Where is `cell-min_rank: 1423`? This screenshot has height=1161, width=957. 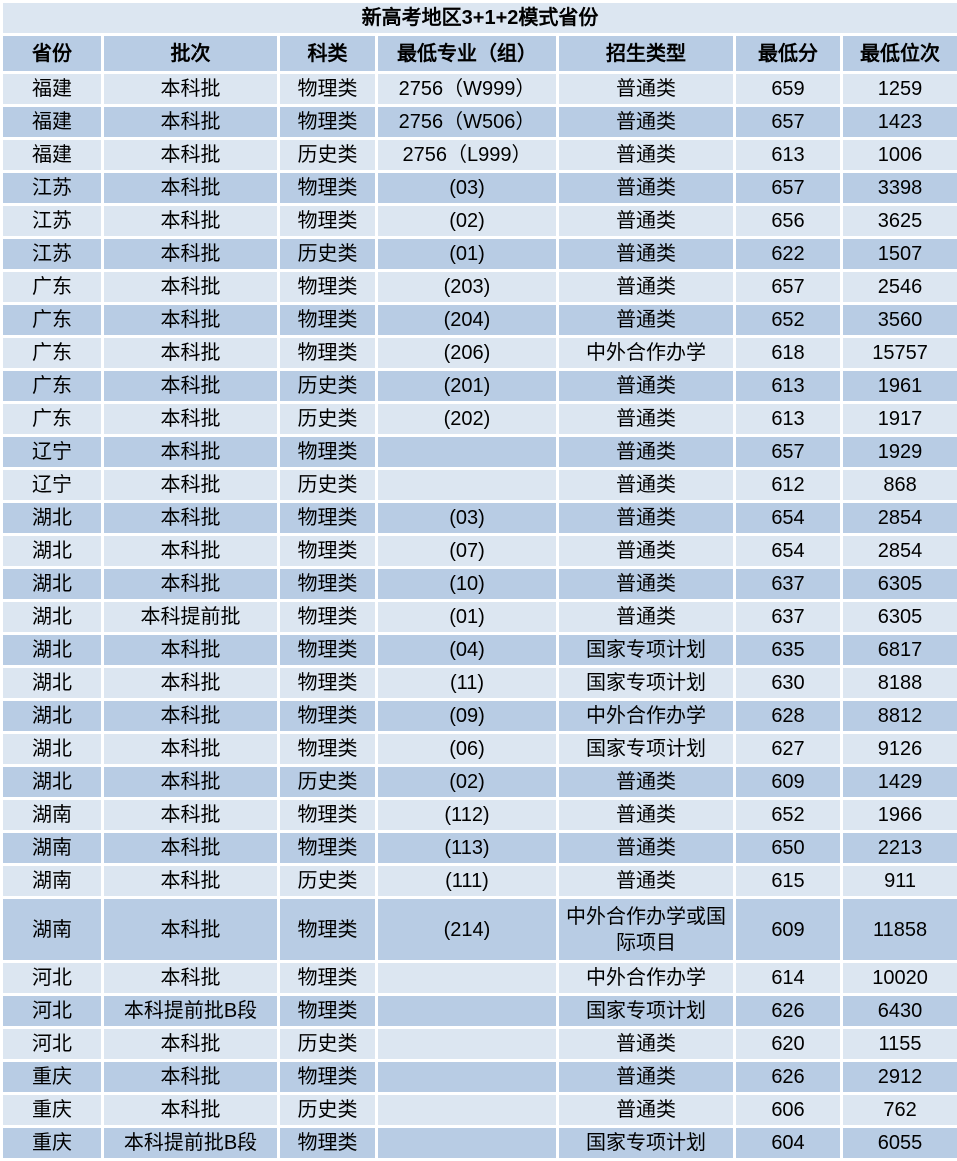
cell-min_rank: 1423 is located at coordinates (899, 122).